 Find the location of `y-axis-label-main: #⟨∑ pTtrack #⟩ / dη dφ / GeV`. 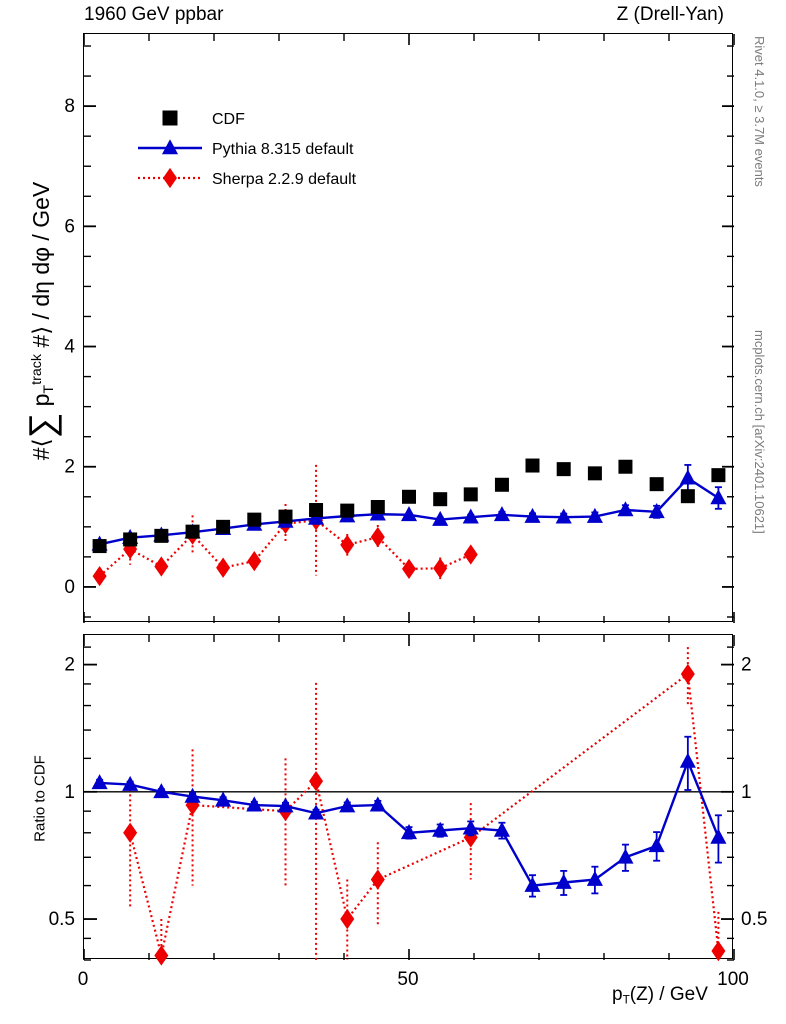

y-axis-label-main: #⟨∑ pTtrack #⟩ / dη dφ / GeV is located at coordinates (41, 321).